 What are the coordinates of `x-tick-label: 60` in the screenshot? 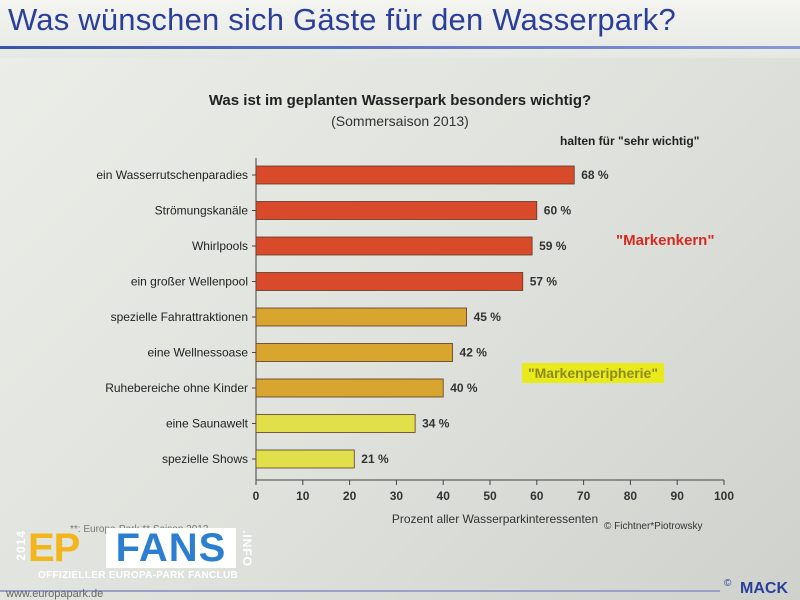 It's located at (537, 496).